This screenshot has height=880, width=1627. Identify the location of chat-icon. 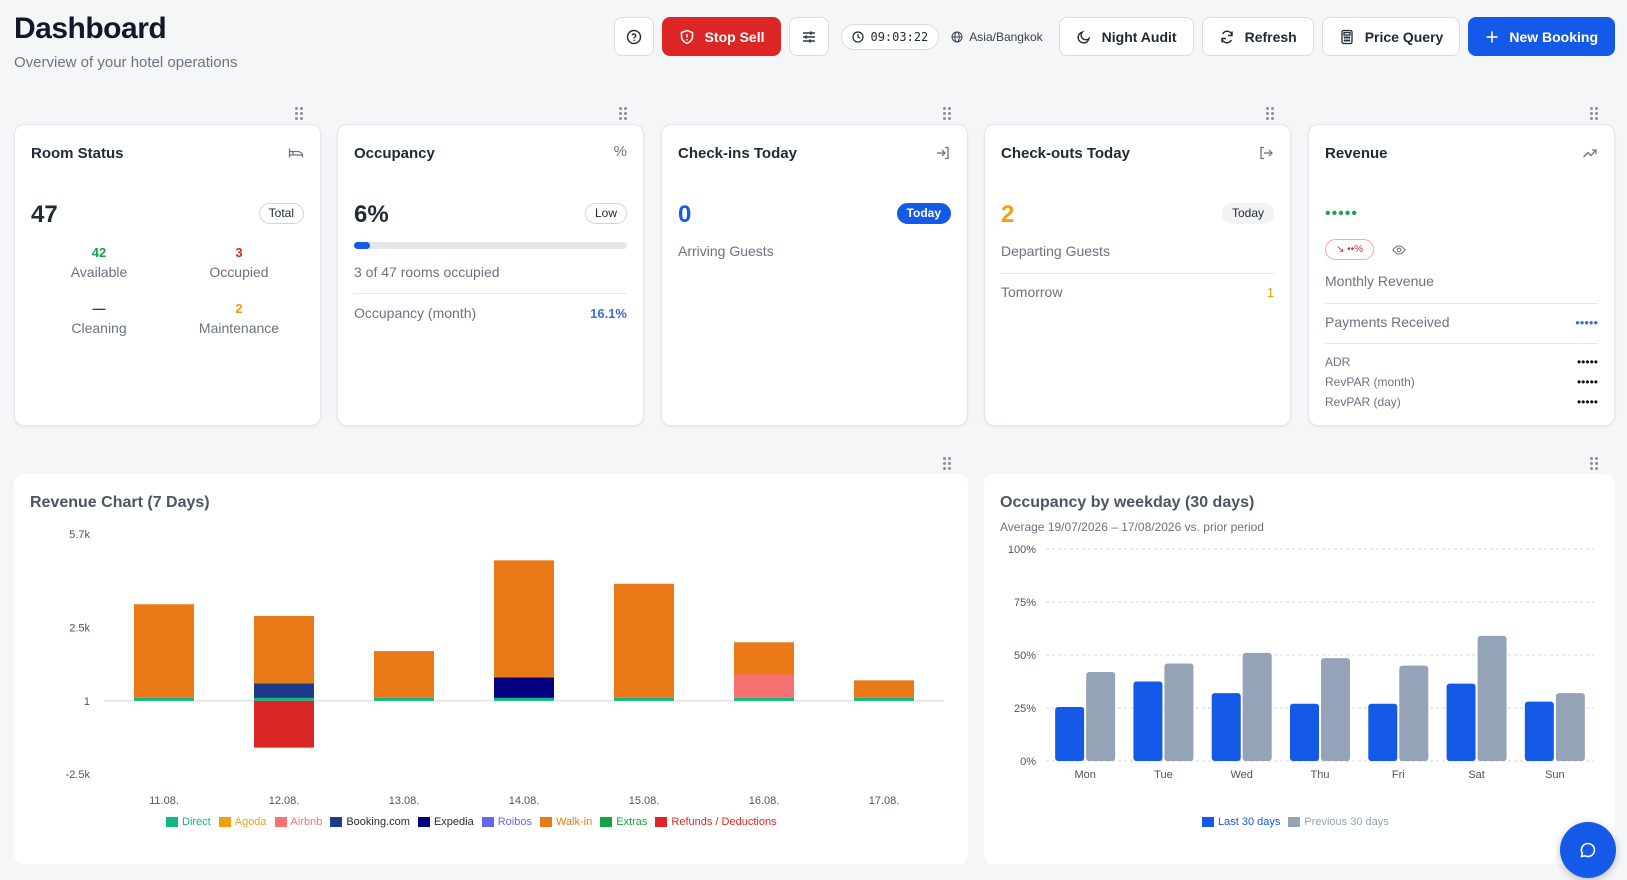
(1588, 850).